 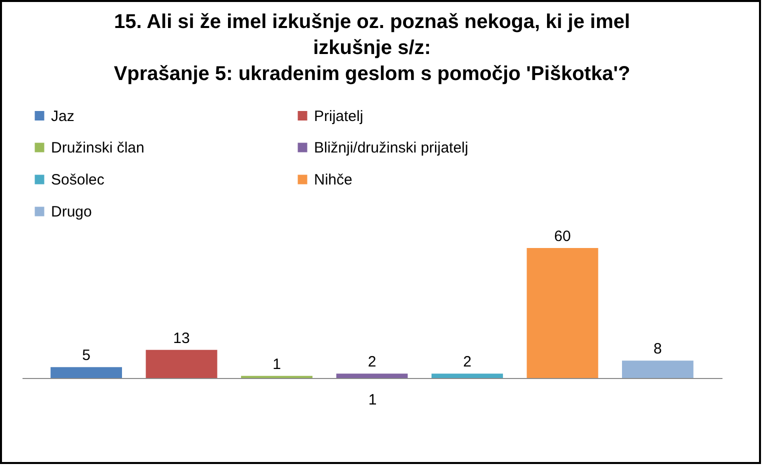 What do you see at coordinates (372, 48) in the screenshot?
I see `chart-title: 15. Ali si že imel izkušnje oz. poznaš nekoga, ki je imel izkušnje s/z: Vprašanje 5: ukradenim geslom s pomočjo 'Piškotka'?` at bounding box center [372, 48].